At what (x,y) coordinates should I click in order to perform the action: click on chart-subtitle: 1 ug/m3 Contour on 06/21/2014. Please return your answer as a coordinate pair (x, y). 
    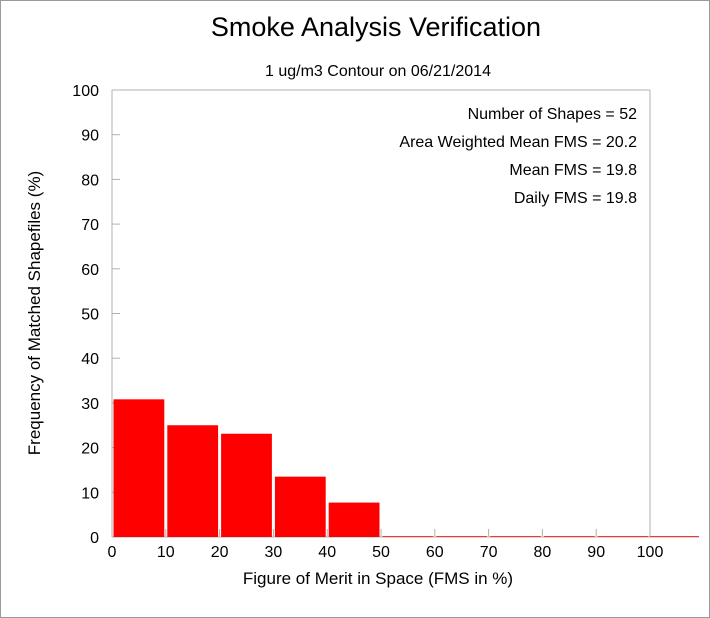
    Looking at the image, I should click on (378, 71).